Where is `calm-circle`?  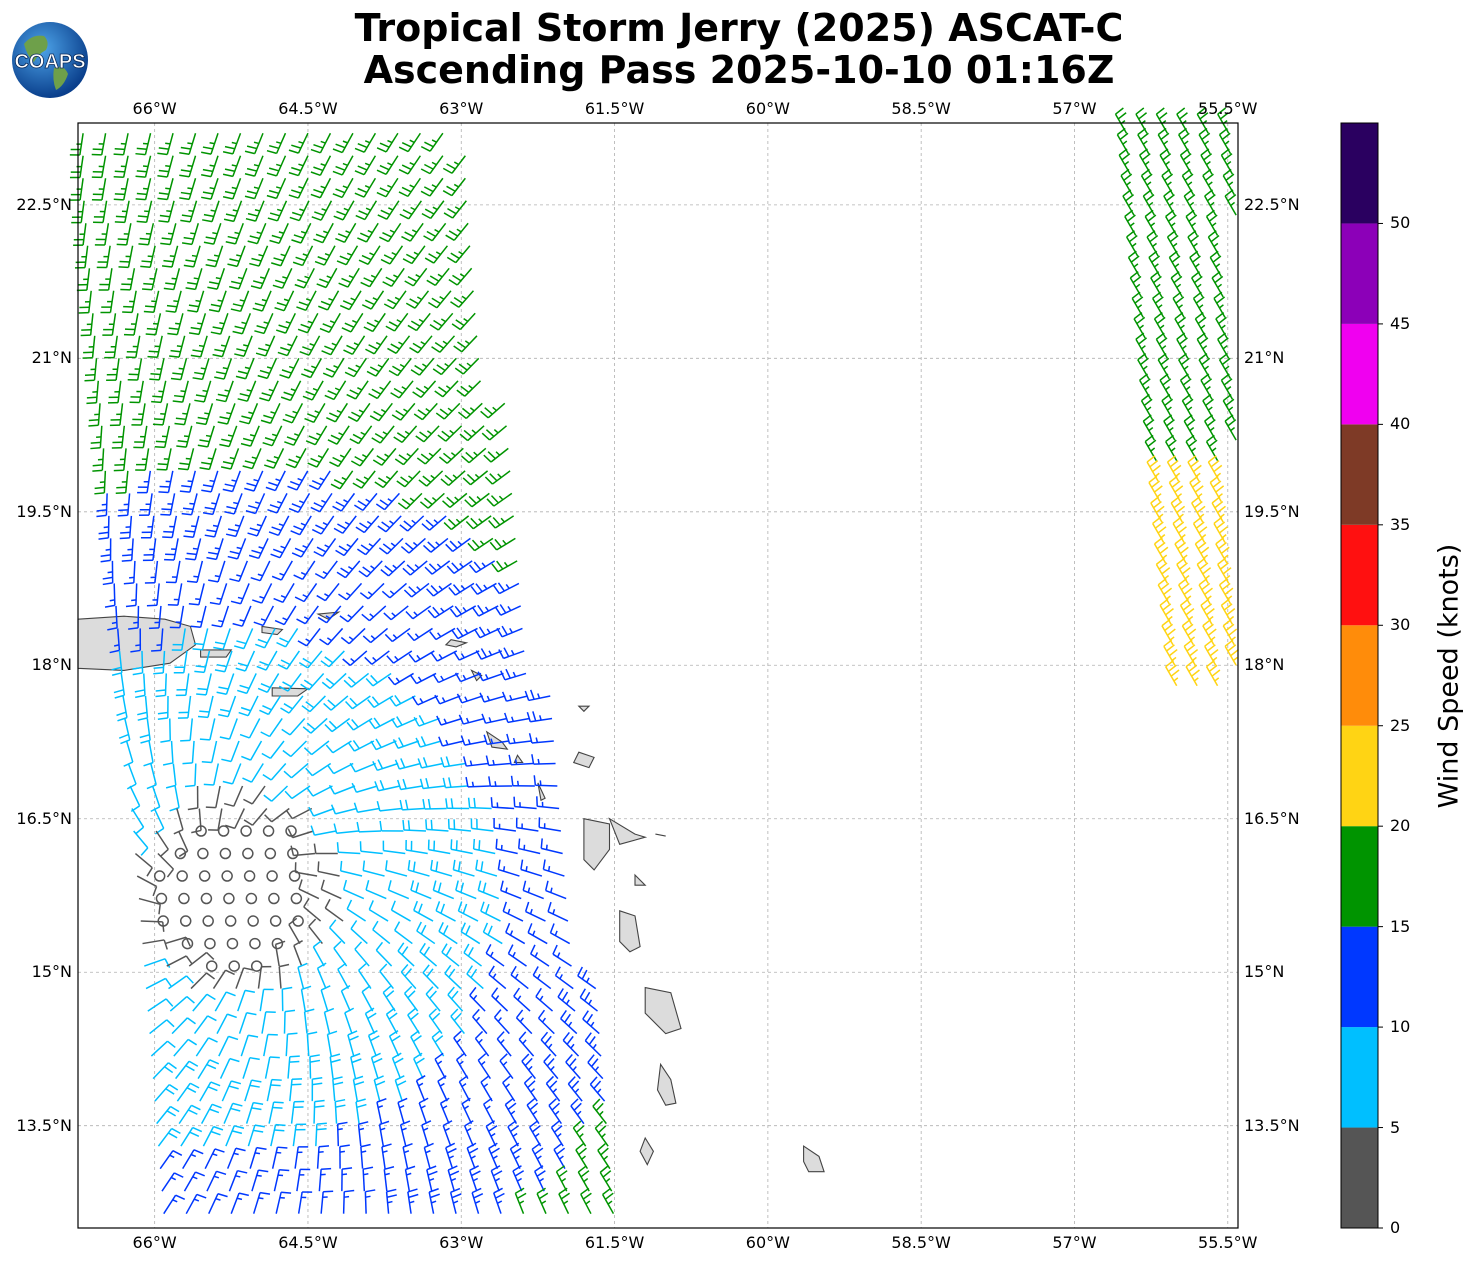
calm-circle is located at coordinates (246, 831).